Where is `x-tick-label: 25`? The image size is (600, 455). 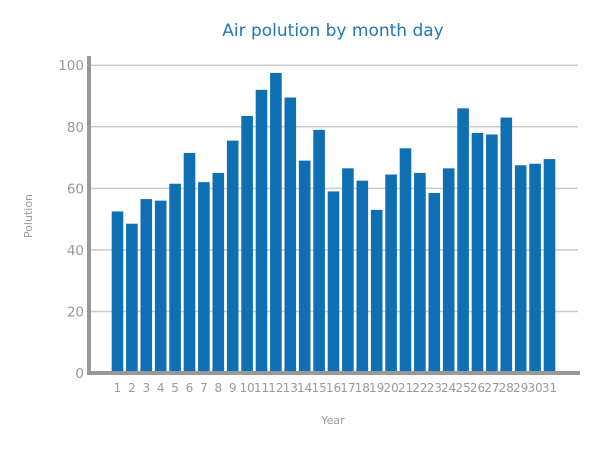 x-tick-label: 25 is located at coordinates (462, 388).